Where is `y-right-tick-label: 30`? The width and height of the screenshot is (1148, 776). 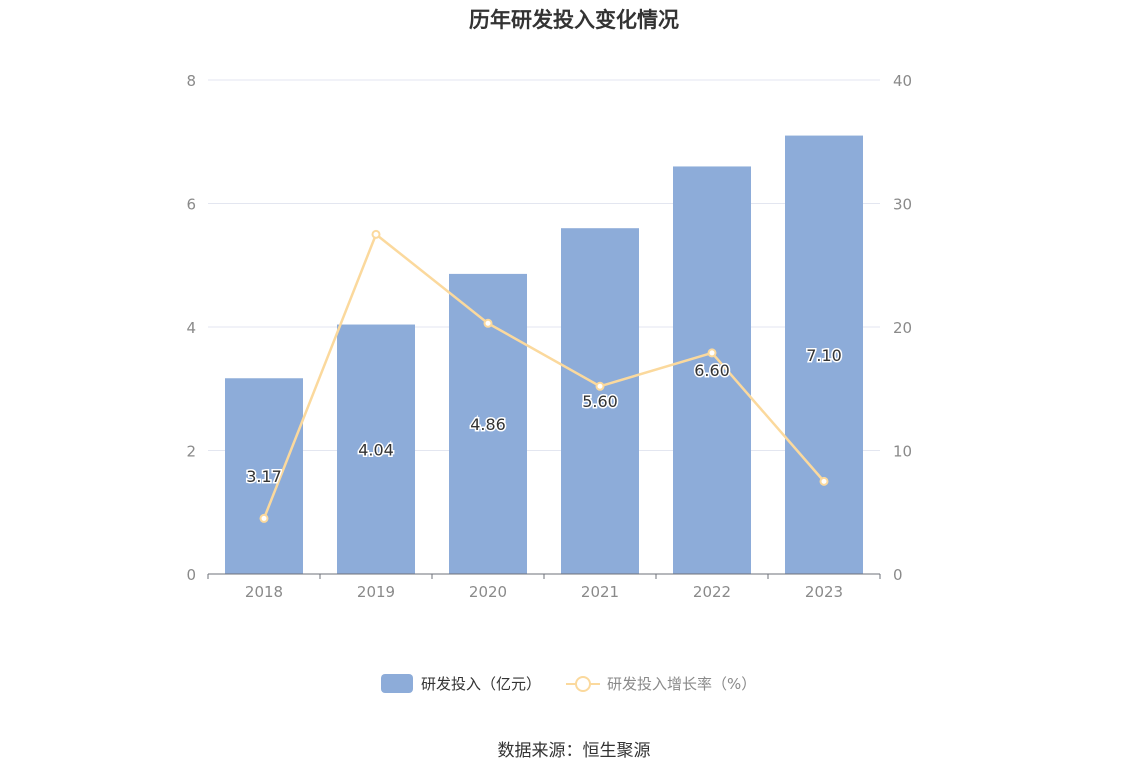 y-right-tick-label: 30 is located at coordinates (902, 205).